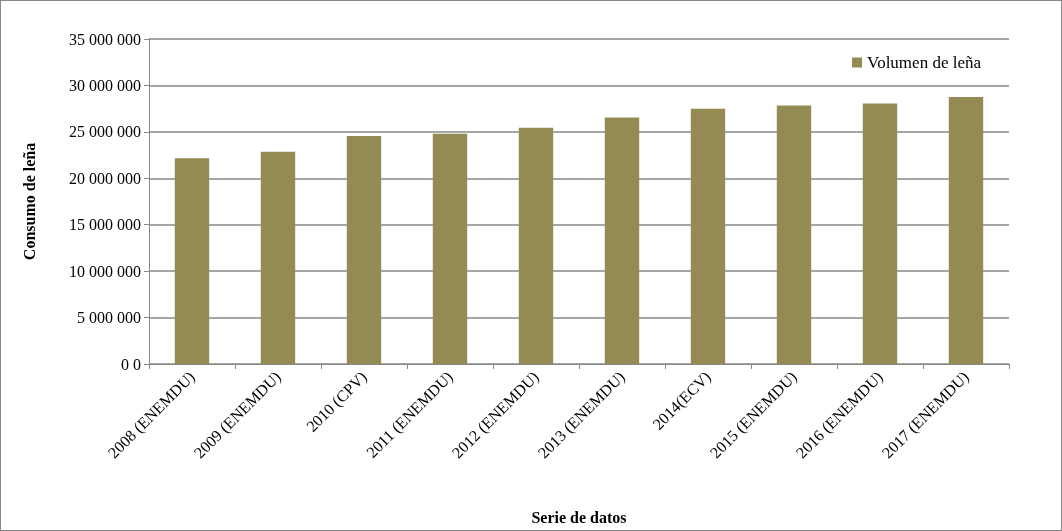 The width and height of the screenshot is (1062, 531). Describe the element at coordinates (579, 517) in the screenshot. I see `x-axis-title: Serie de datos` at that location.